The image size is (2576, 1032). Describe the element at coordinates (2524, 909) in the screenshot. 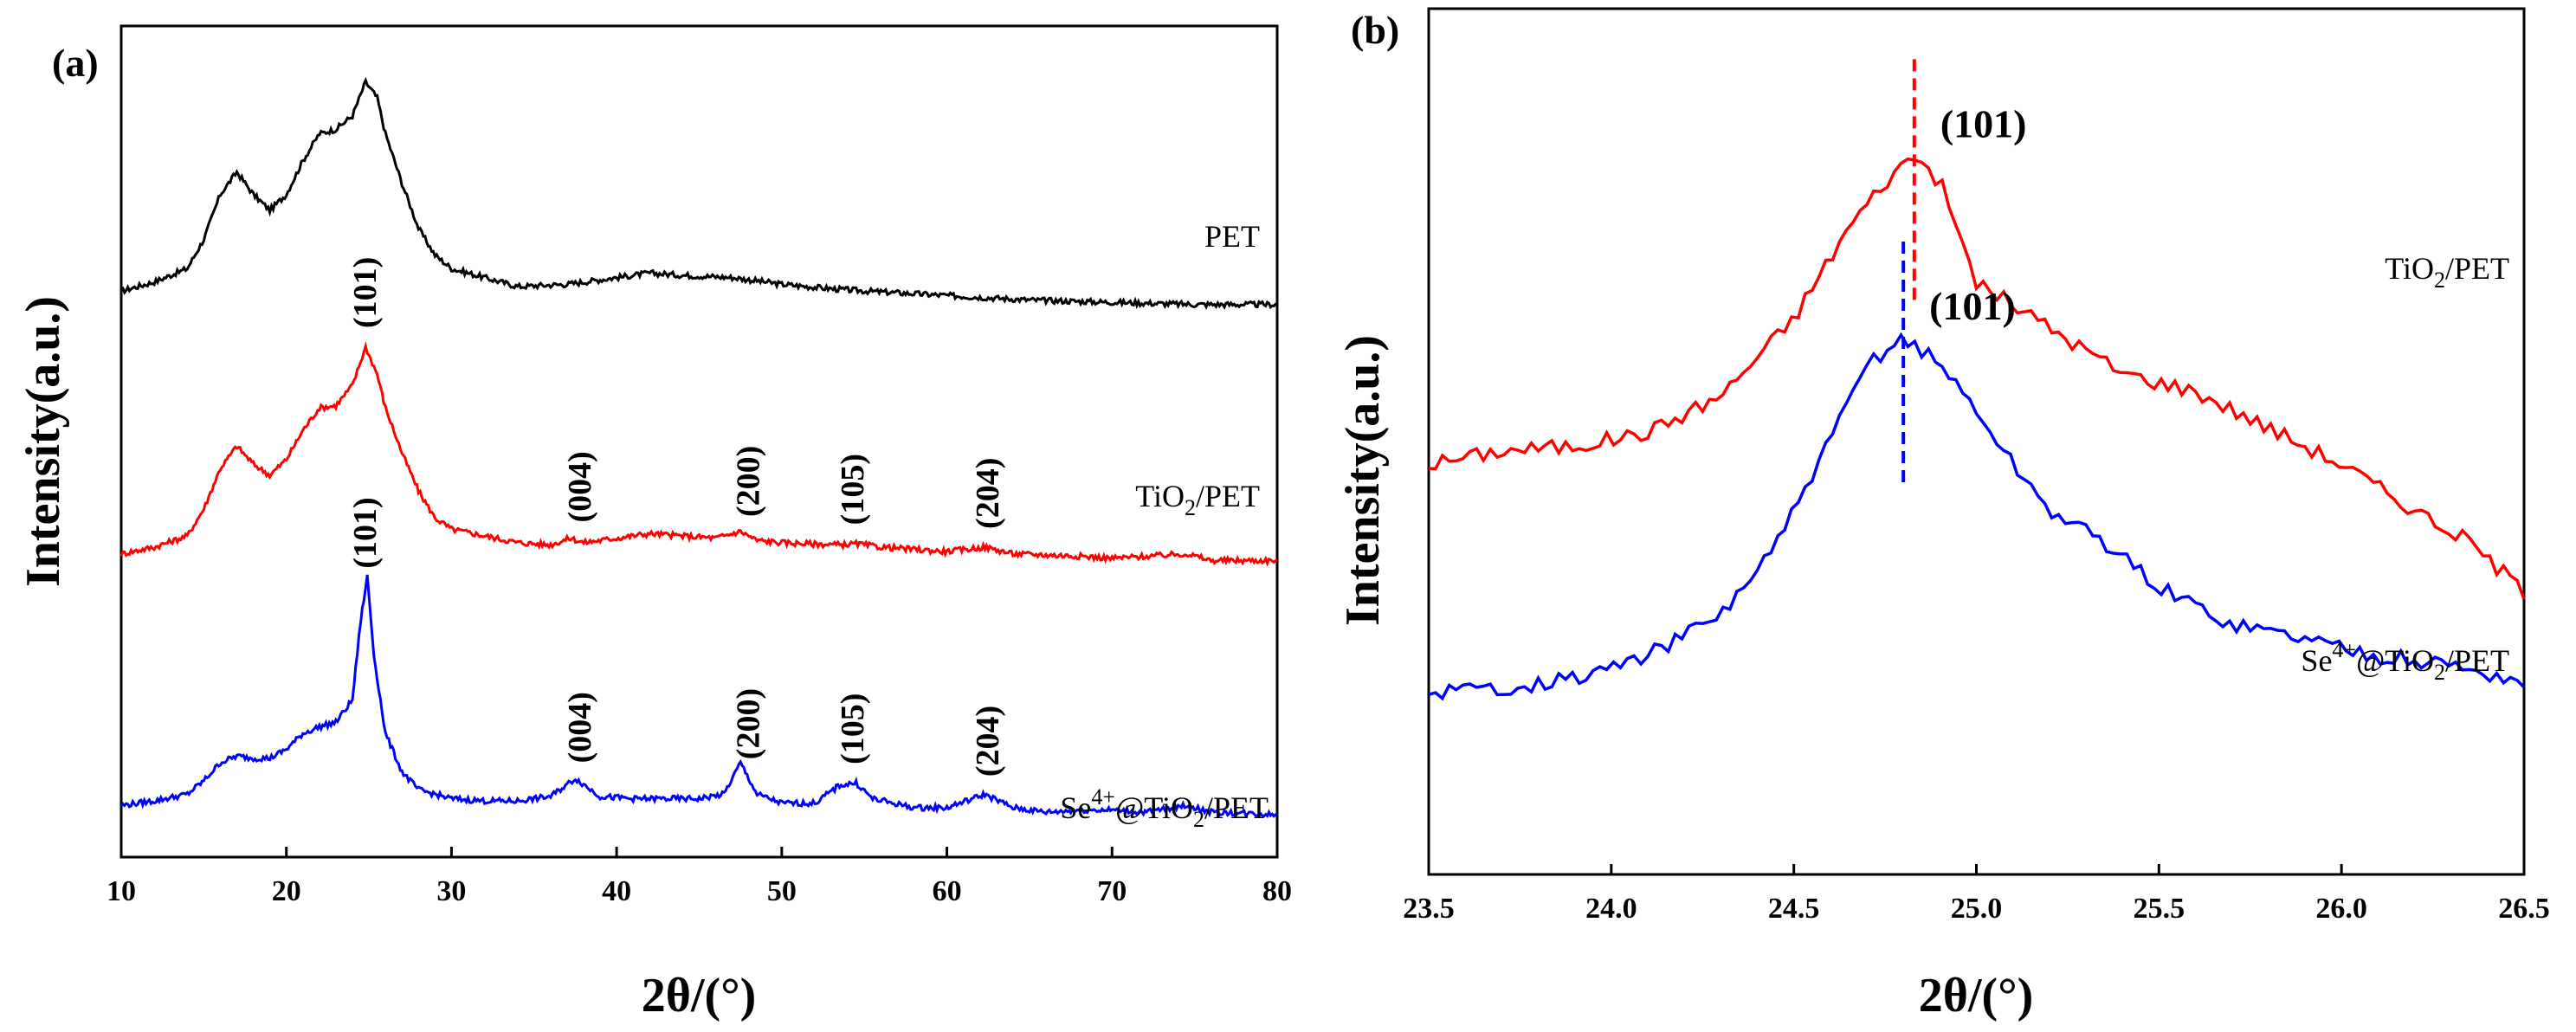

I see `x-tick-label: 26.5` at that location.